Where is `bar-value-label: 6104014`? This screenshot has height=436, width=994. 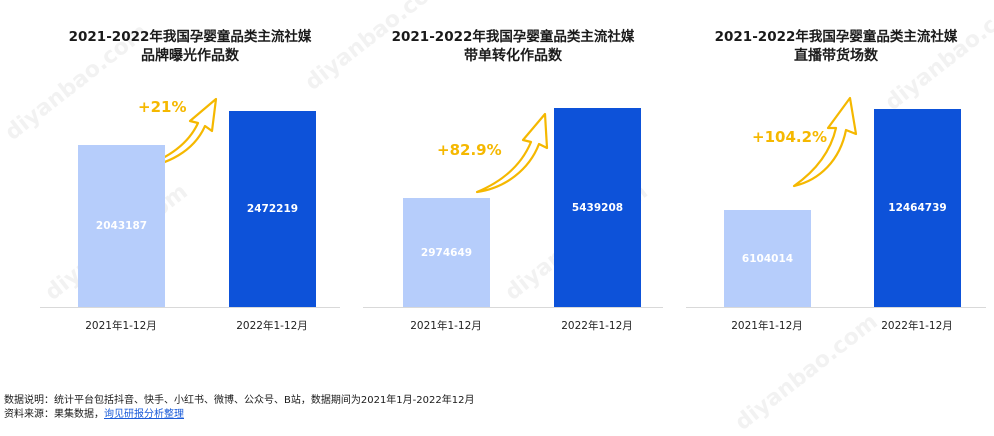 bar-value-label: 6104014 is located at coordinates (767, 258).